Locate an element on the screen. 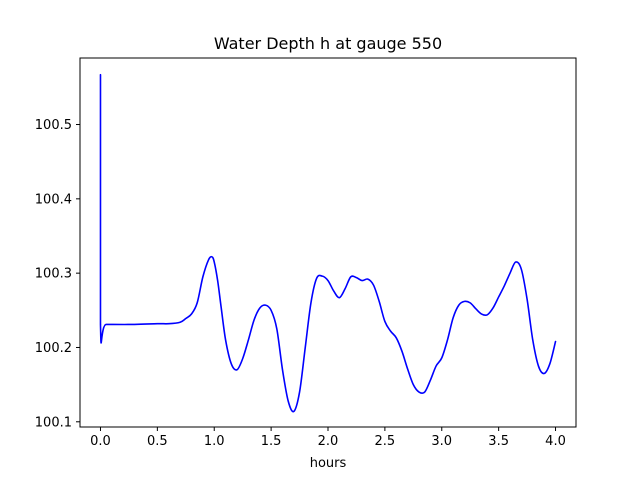  x-tick-label: 0.5 is located at coordinates (157, 441).